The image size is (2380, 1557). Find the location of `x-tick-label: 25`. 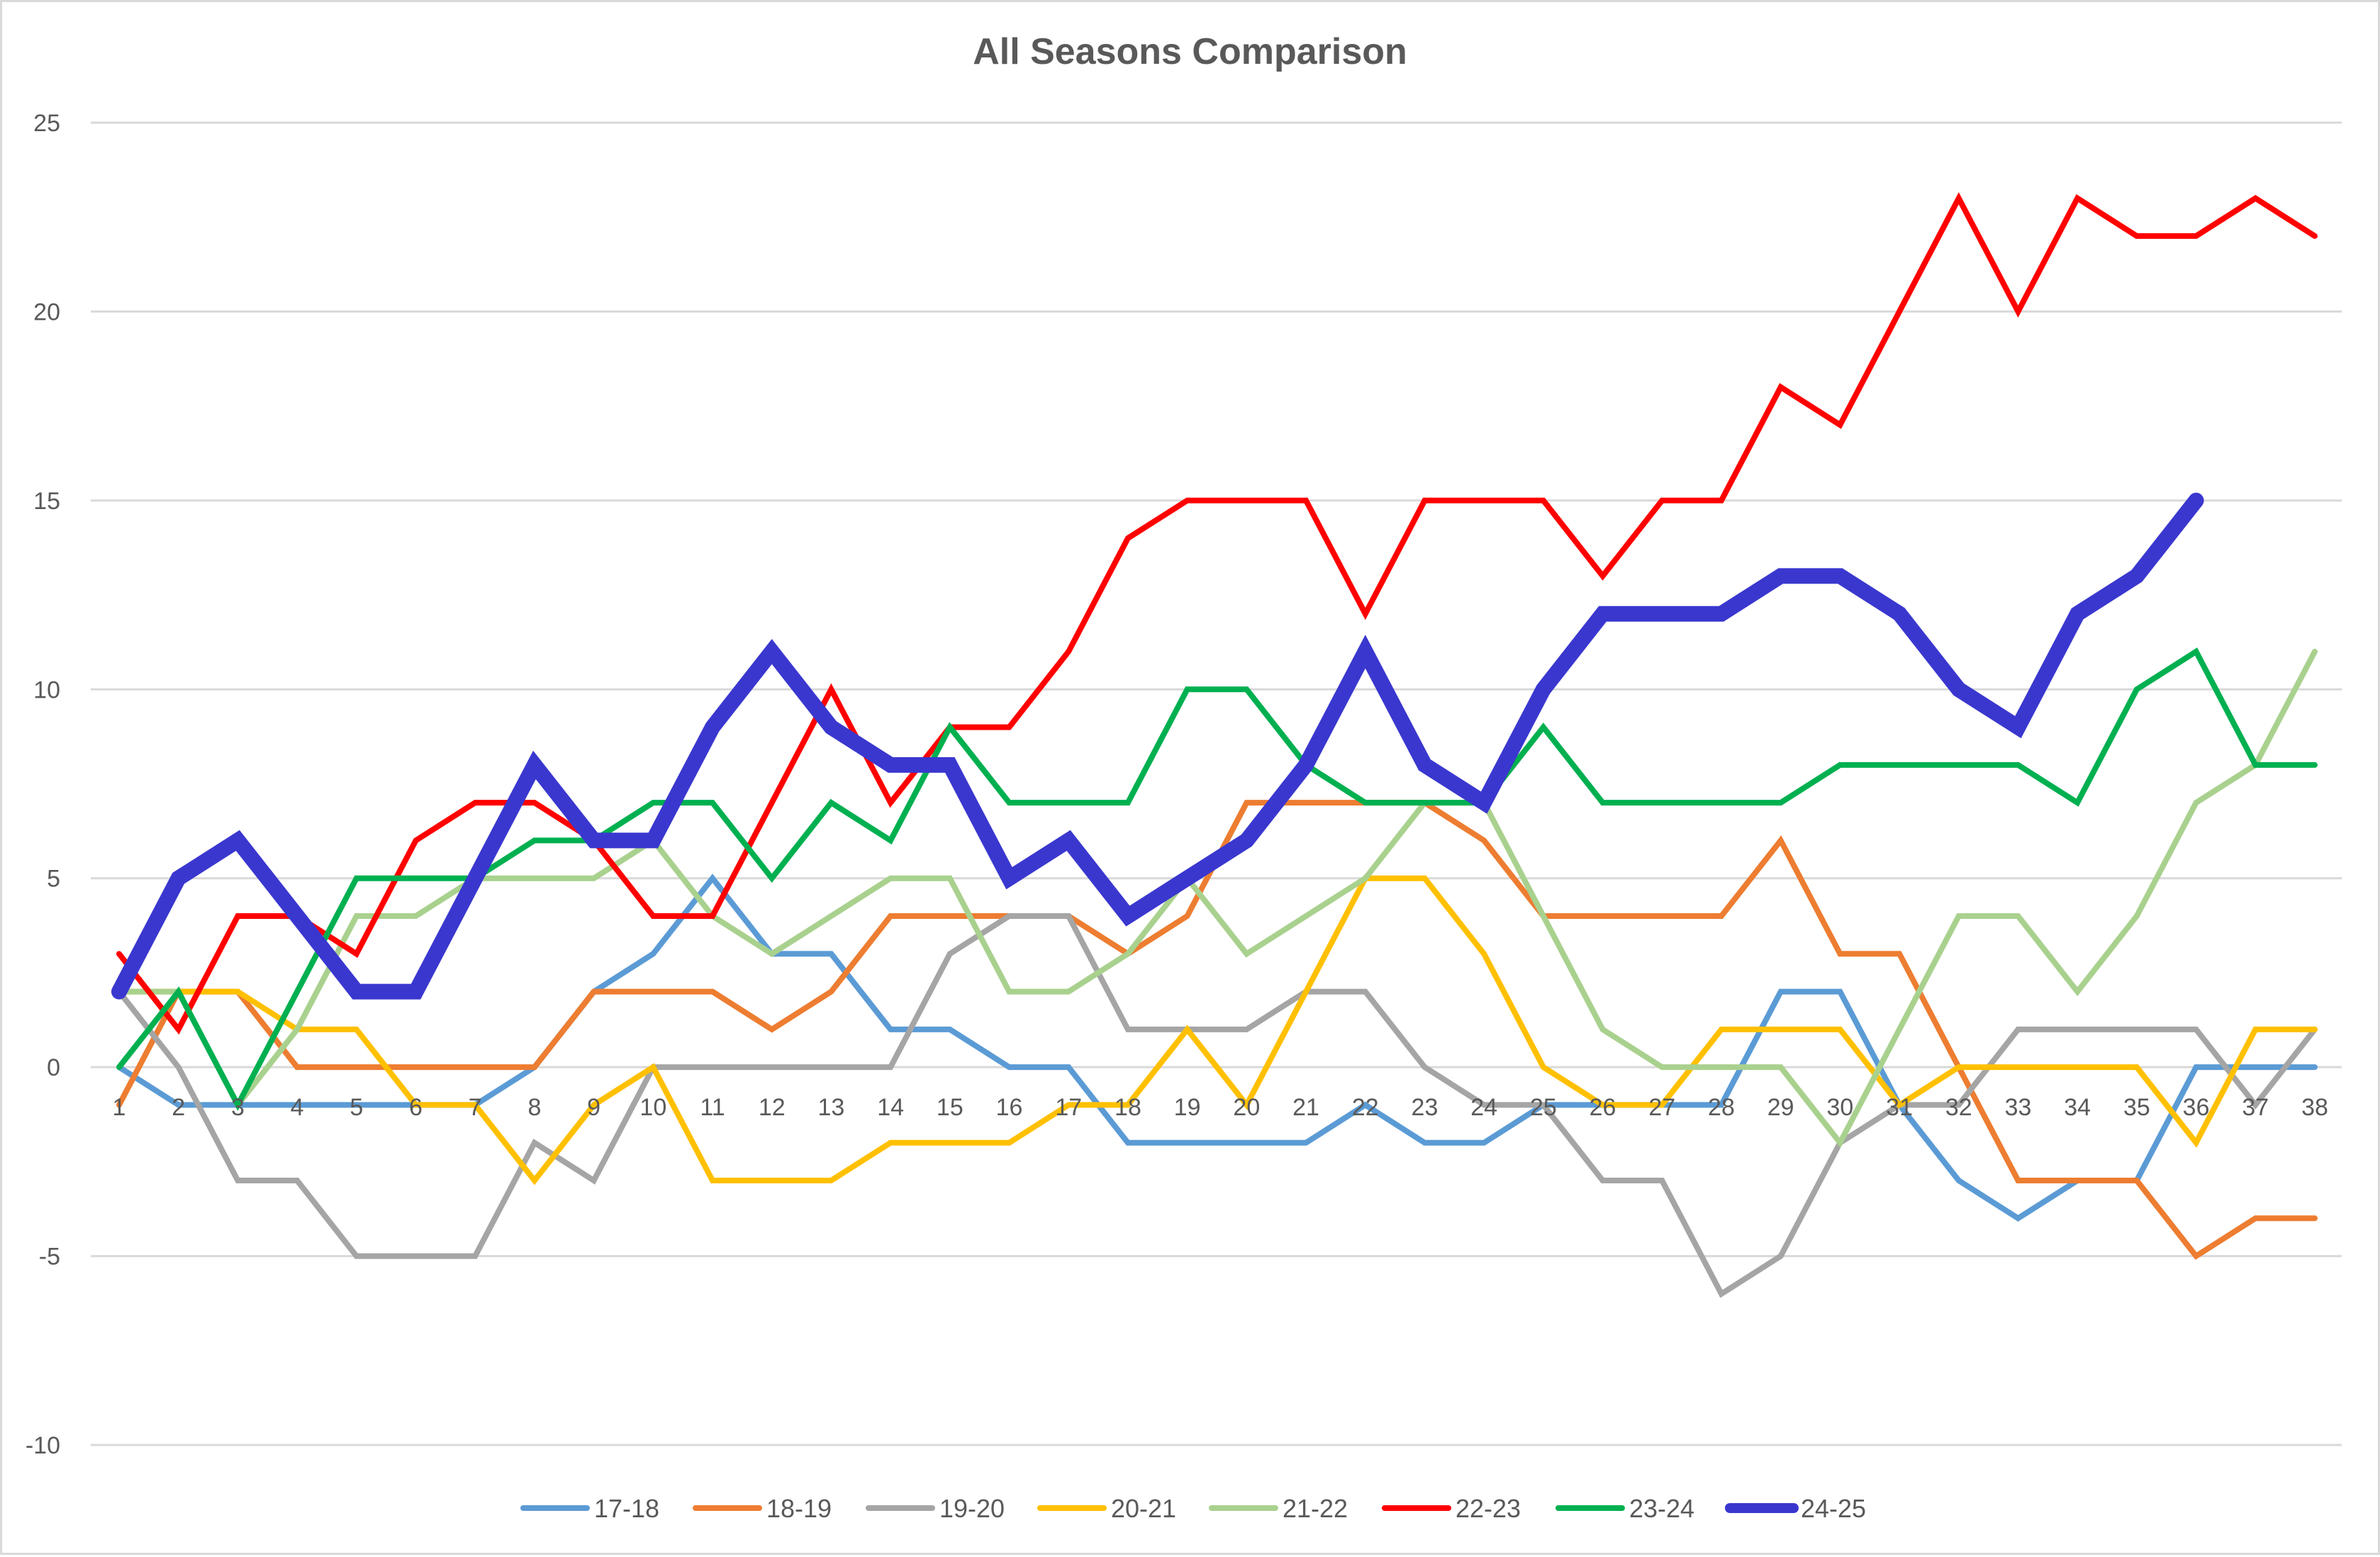

x-tick-label: 25 is located at coordinates (1543, 1107).